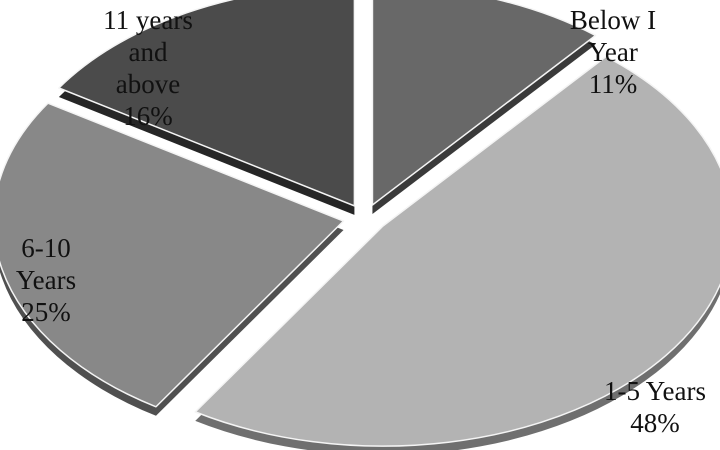 The width and height of the screenshot is (720, 450). What do you see at coordinates (654, 391) in the screenshot?
I see `slice-label-line: 1-5 Years` at bounding box center [654, 391].